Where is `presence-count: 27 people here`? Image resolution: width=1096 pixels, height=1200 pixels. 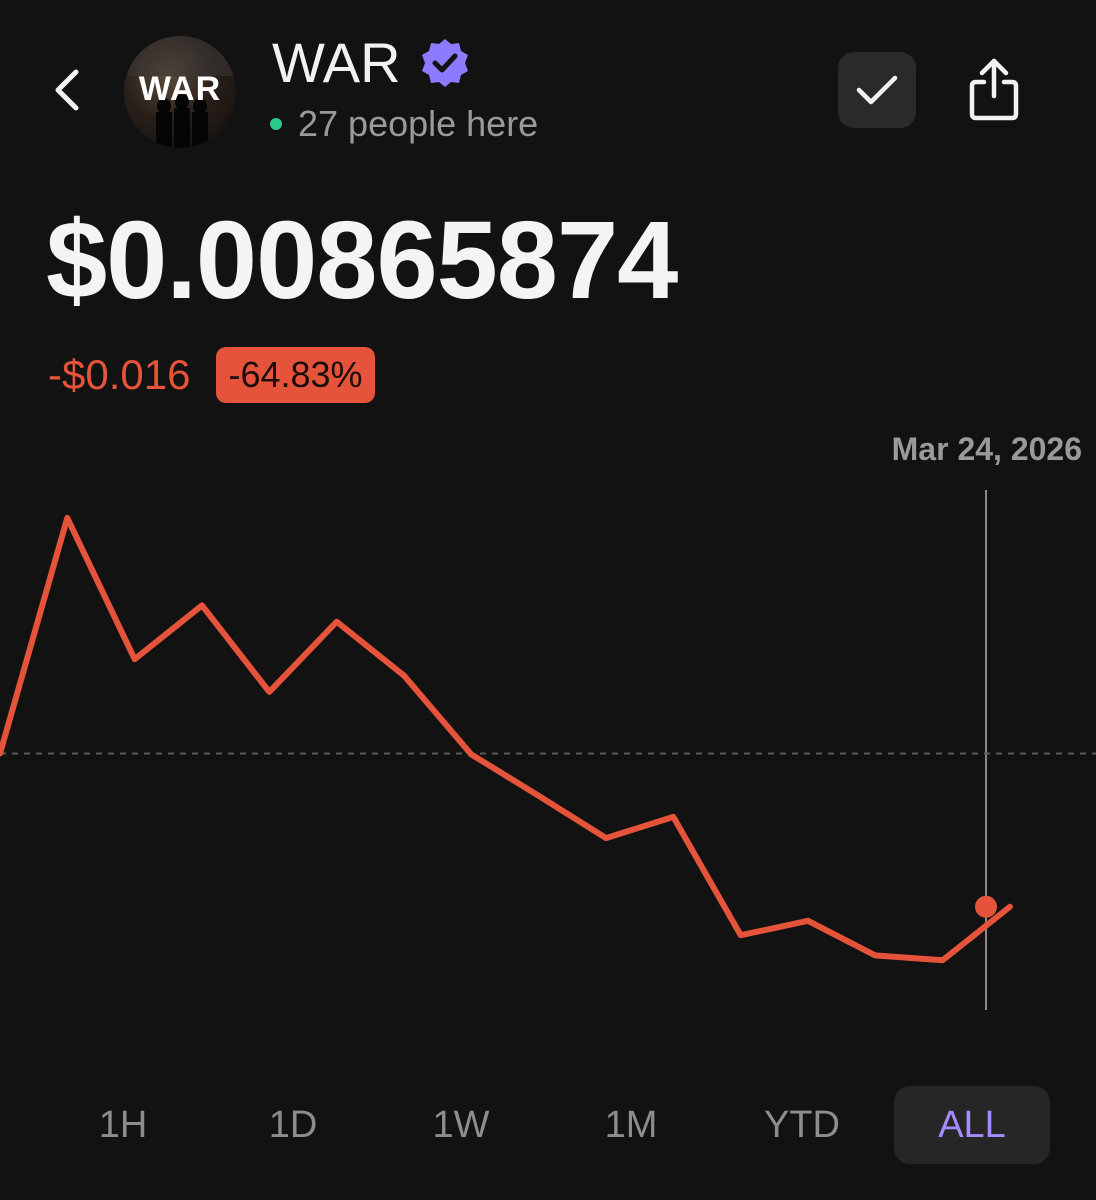 presence-count: 27 people here is located at coordinates (418, 123).